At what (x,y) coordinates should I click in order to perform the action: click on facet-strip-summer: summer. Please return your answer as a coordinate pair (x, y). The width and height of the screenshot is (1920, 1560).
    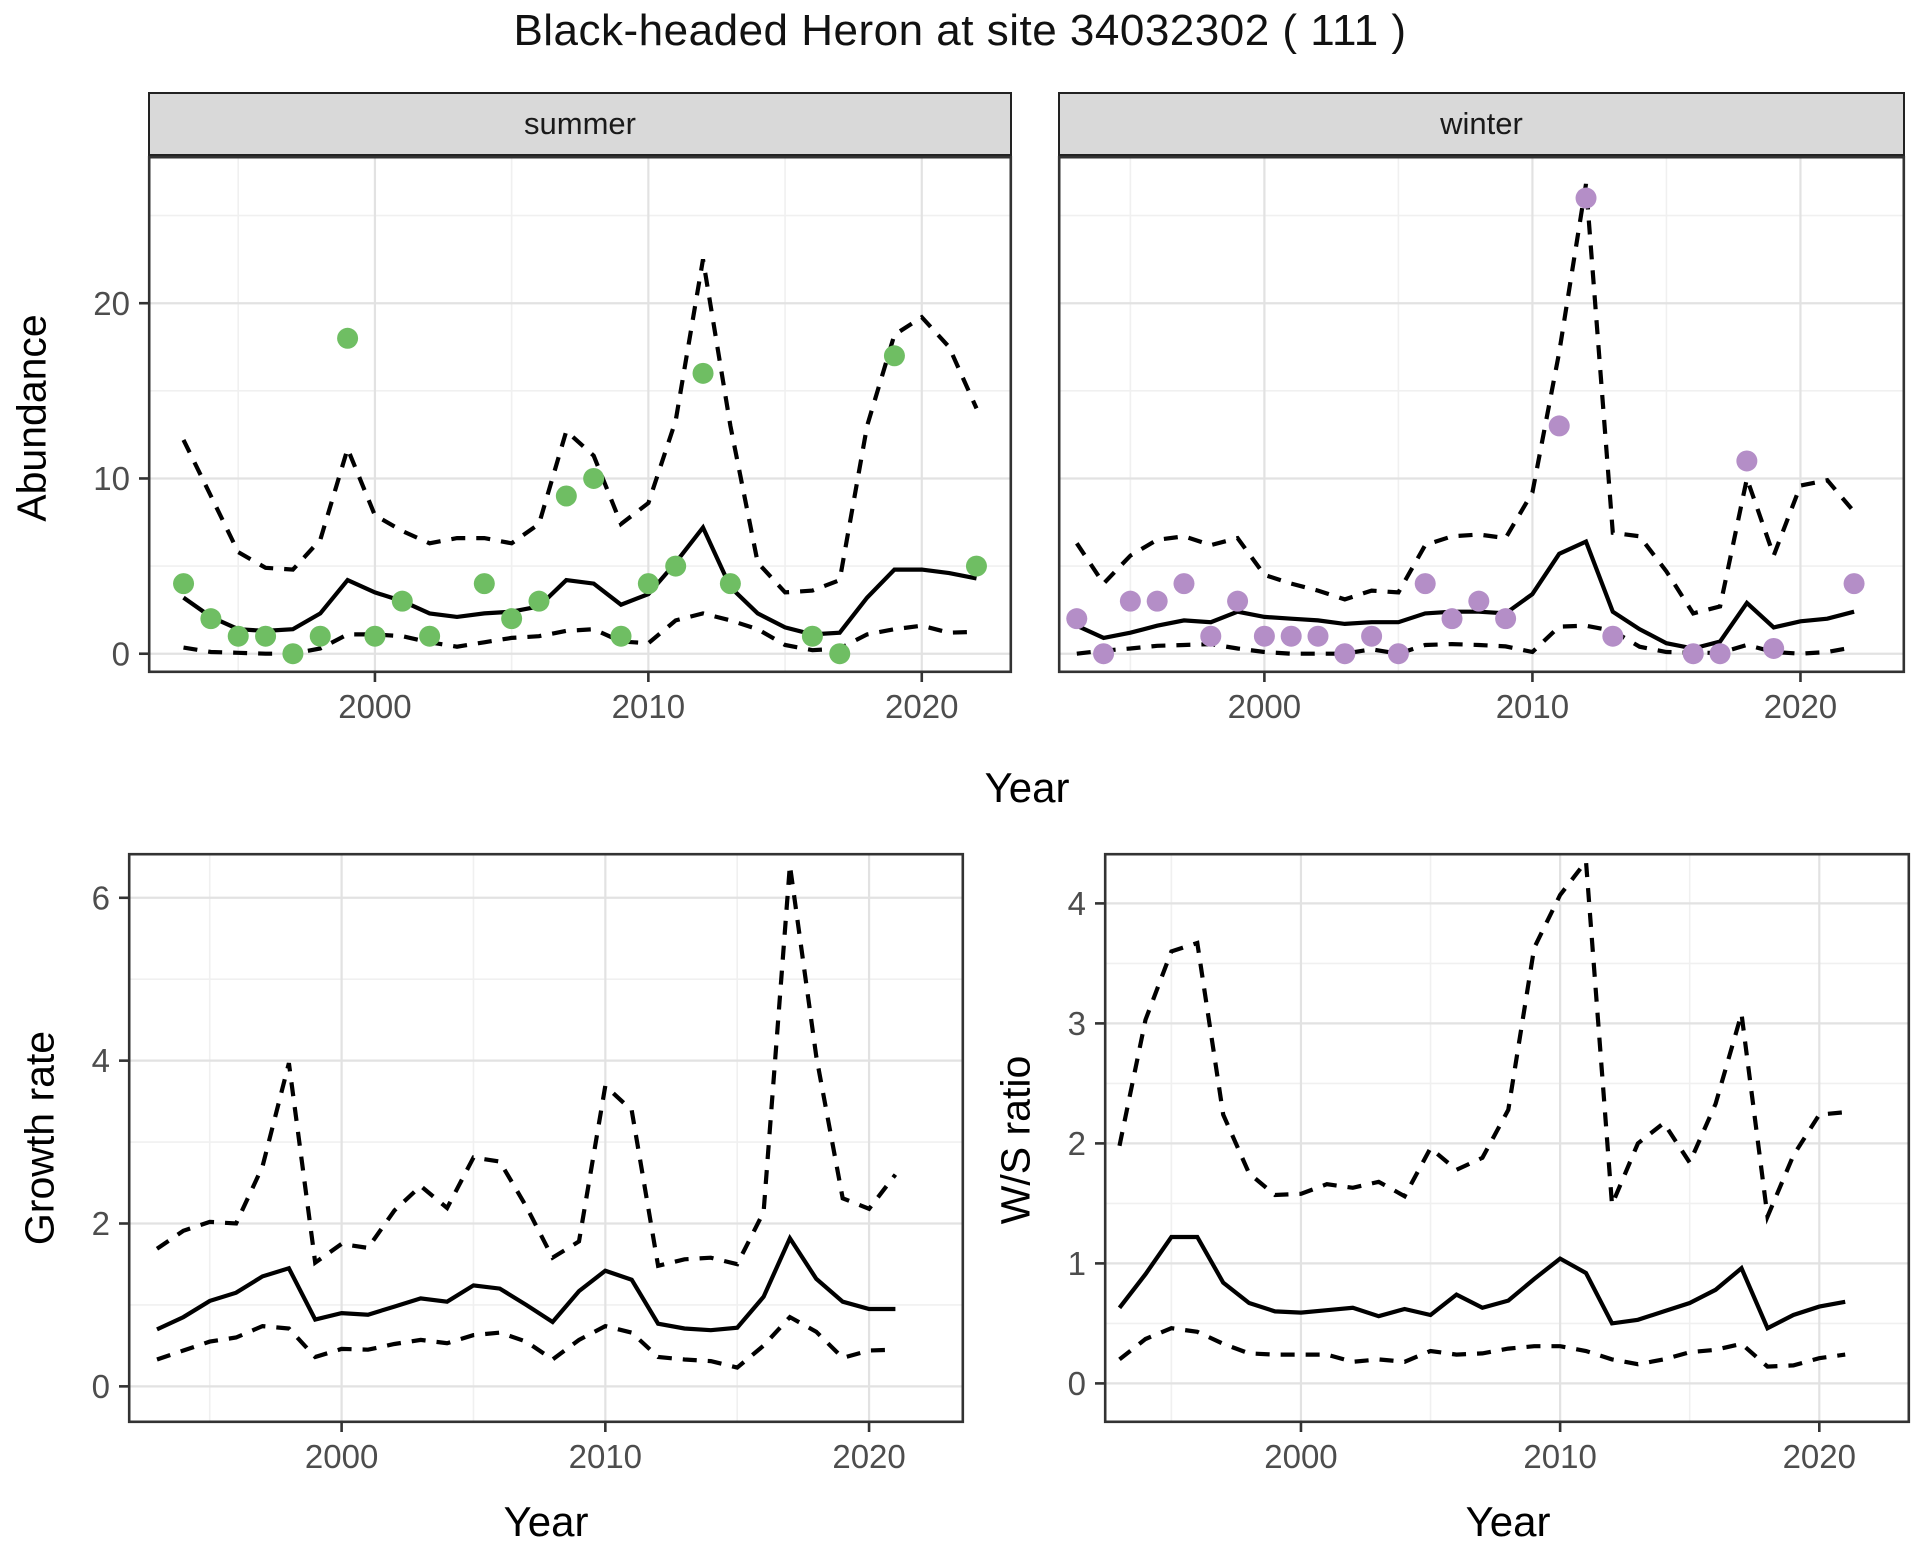
    Looking at the image, I should click on (580, 124).